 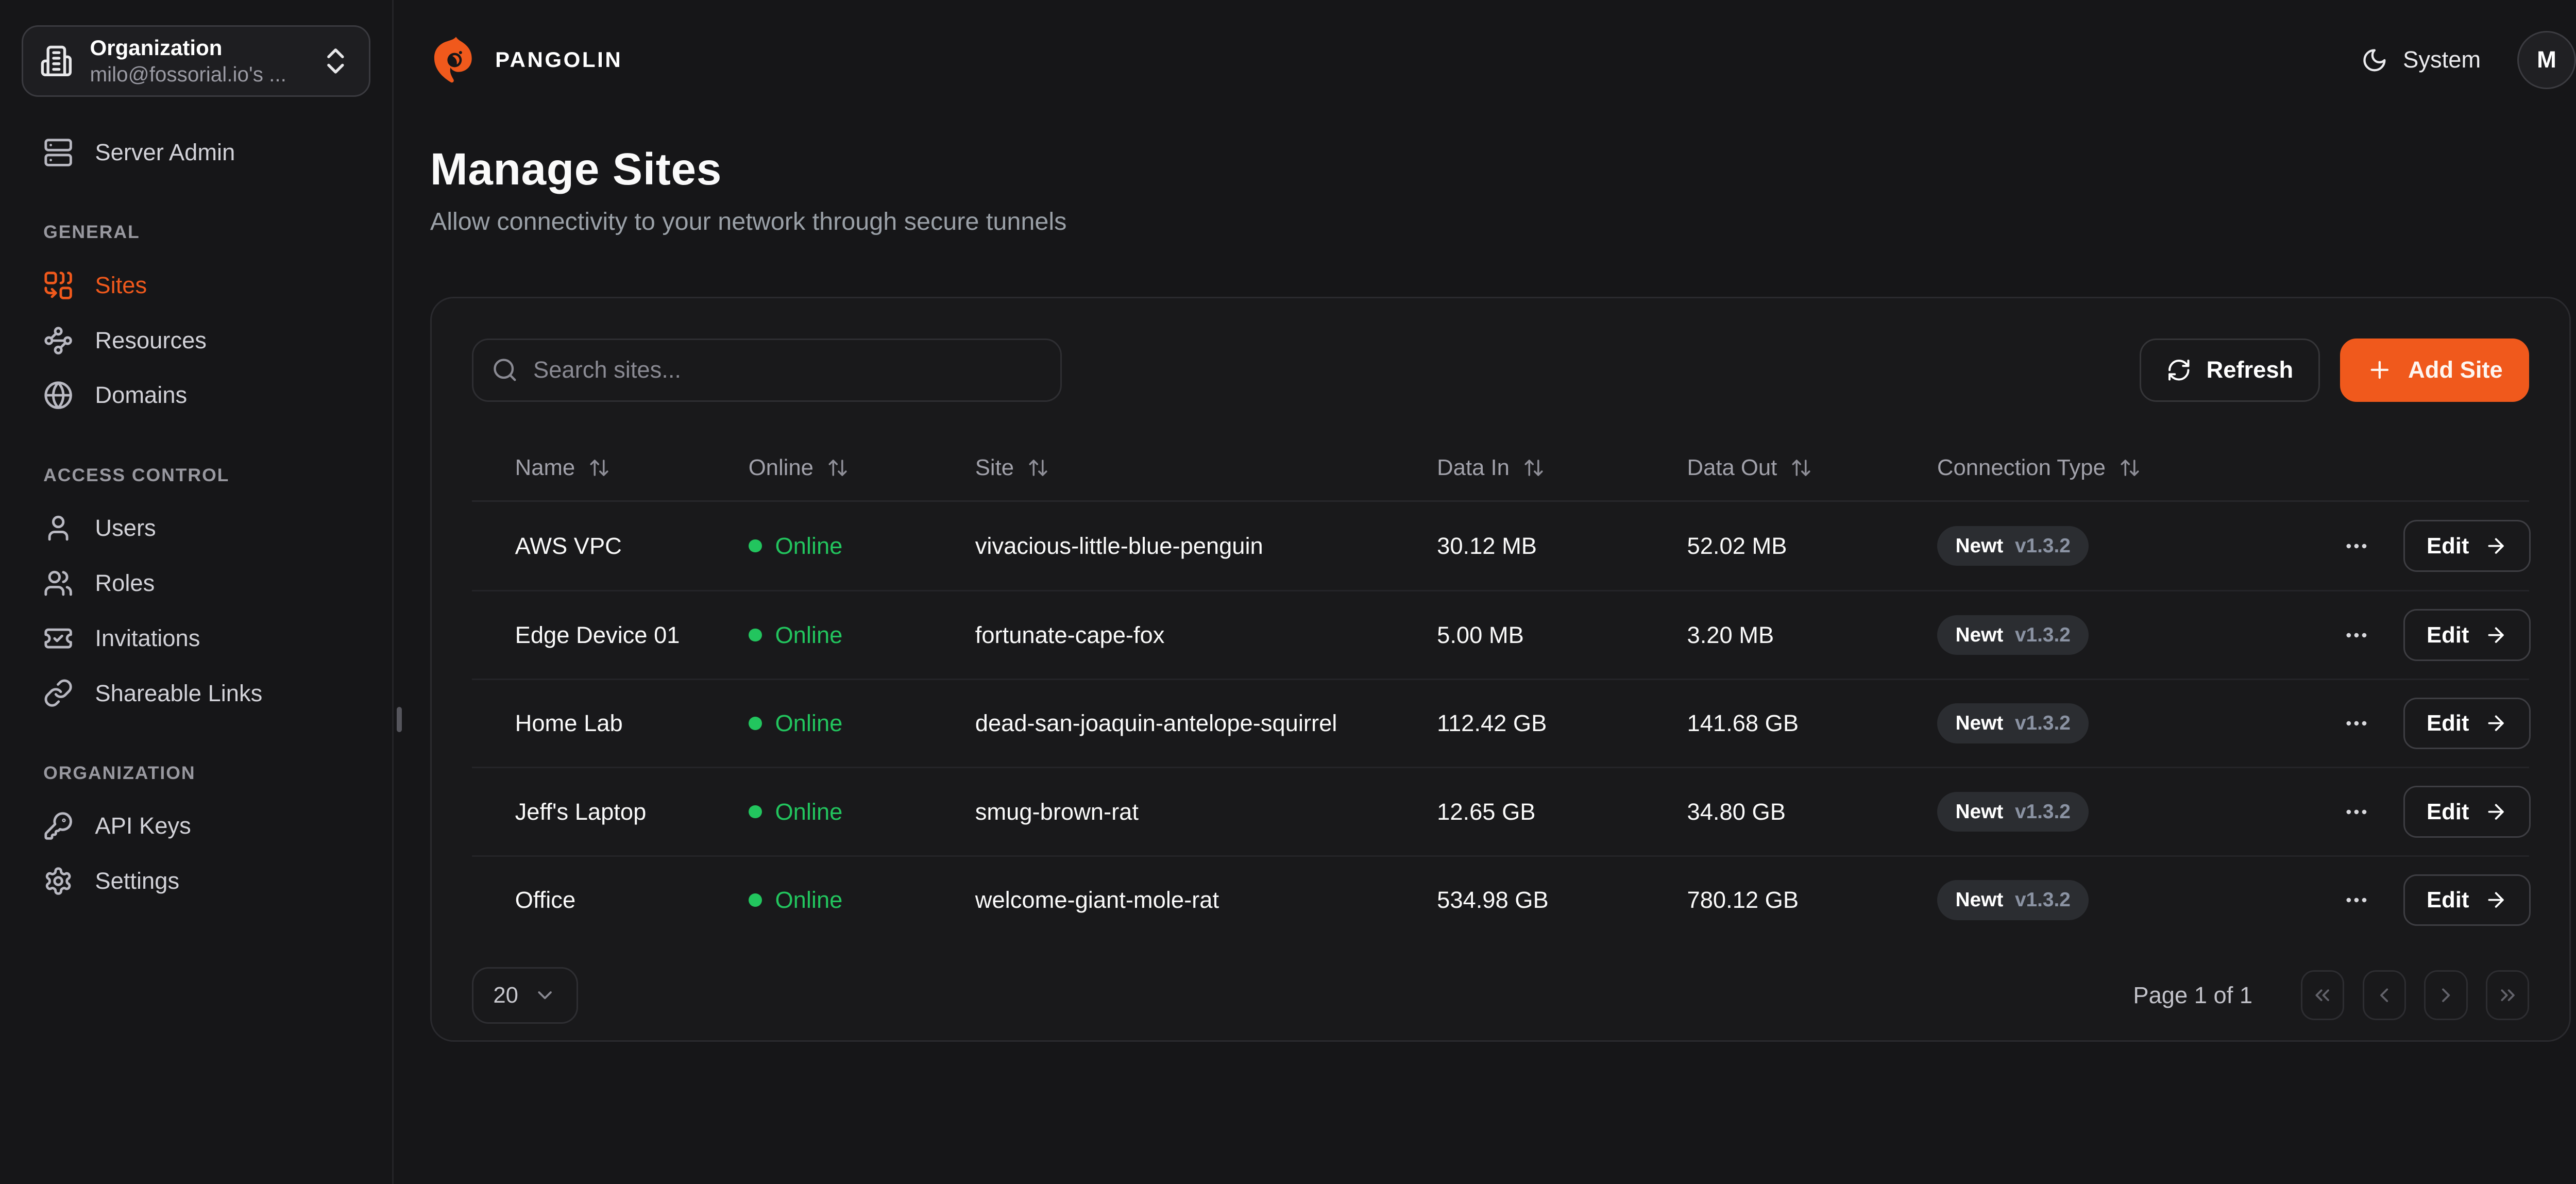 I want to click on site-slug: smug-brown-rat, so click(x=1057, y=811).